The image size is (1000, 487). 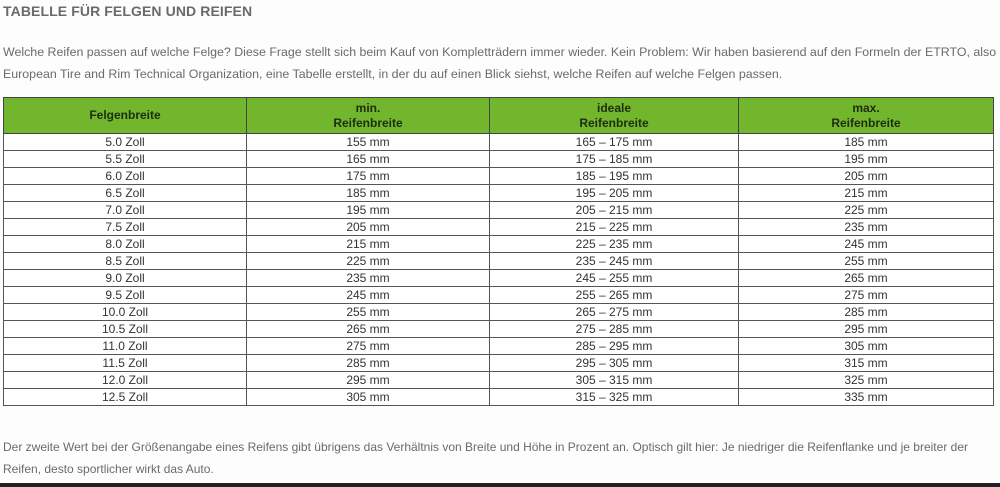 I want to click on rim-width-cell: 10.0 Zoll, so click(x=125, y=312).